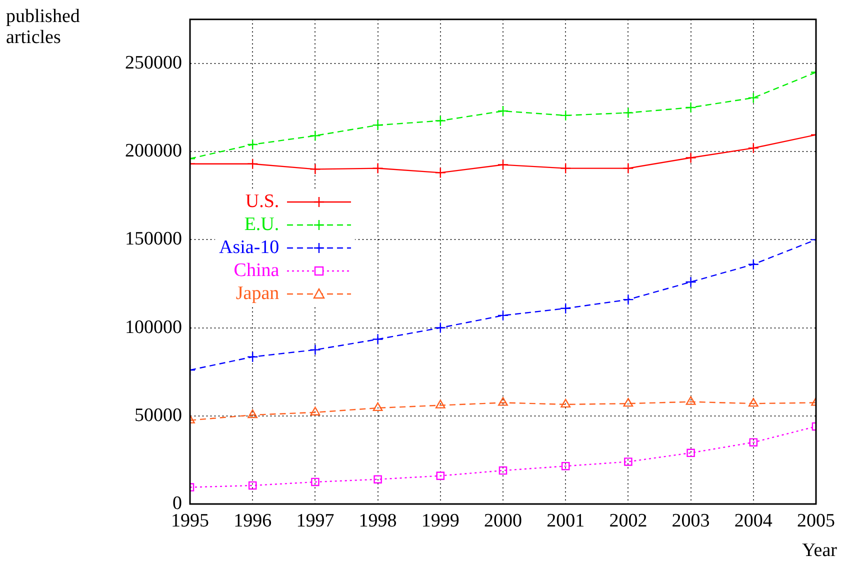  I want to click on x-tick-label: 1997, so click(315, 521).